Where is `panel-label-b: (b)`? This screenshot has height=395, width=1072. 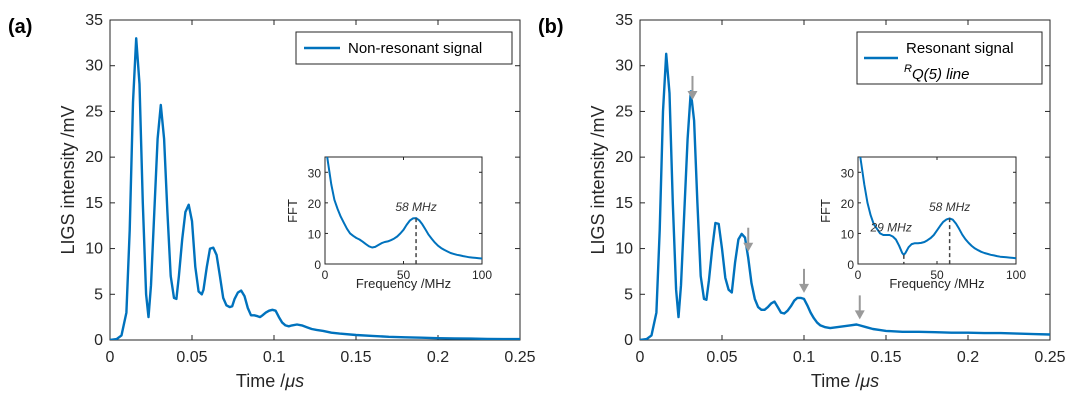 panel-label-b: (b) is located at coordinates (551, 27).